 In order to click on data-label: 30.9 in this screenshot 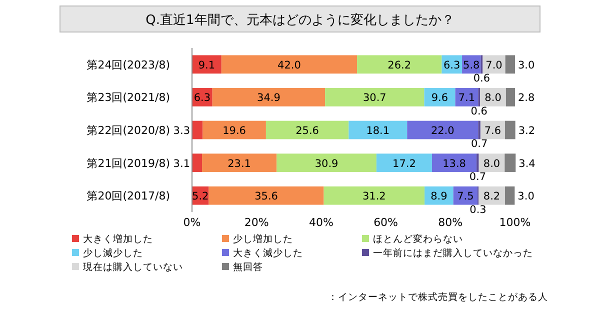, I will do `click(326, 164)`.